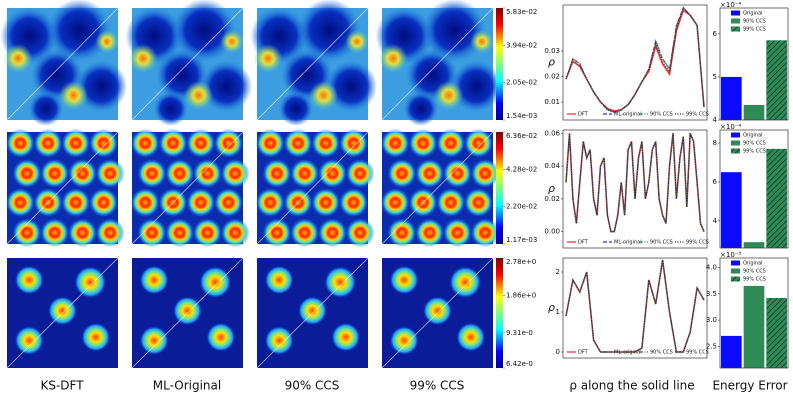 This screenshot has height=394, width=793. I want to click on column-label: ML-Original, so click(187, 386).